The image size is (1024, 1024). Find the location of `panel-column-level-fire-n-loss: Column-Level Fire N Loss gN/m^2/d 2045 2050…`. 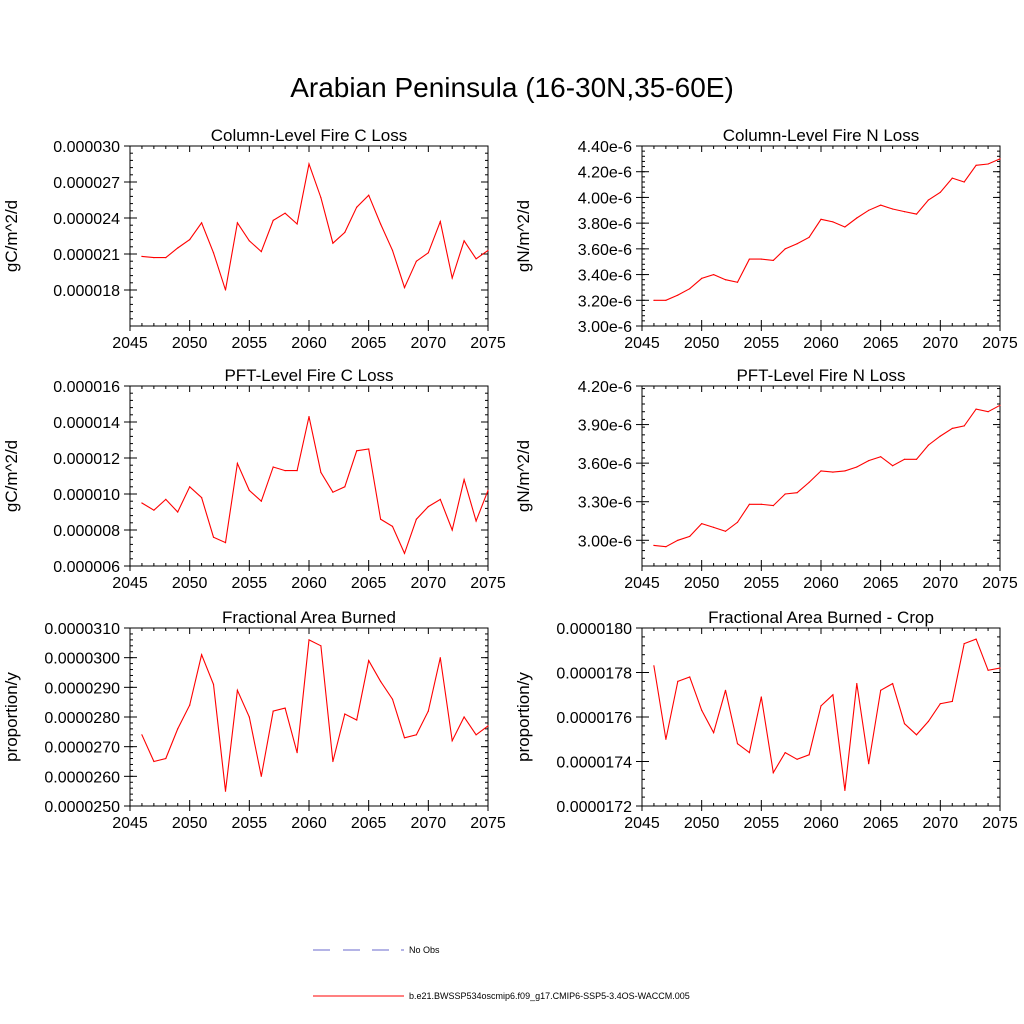

panel-column-level-fire-n-loss: Column-Level Fire N Loss gN/m^2/d 2045 2050… is located at coordinates (766, 239).